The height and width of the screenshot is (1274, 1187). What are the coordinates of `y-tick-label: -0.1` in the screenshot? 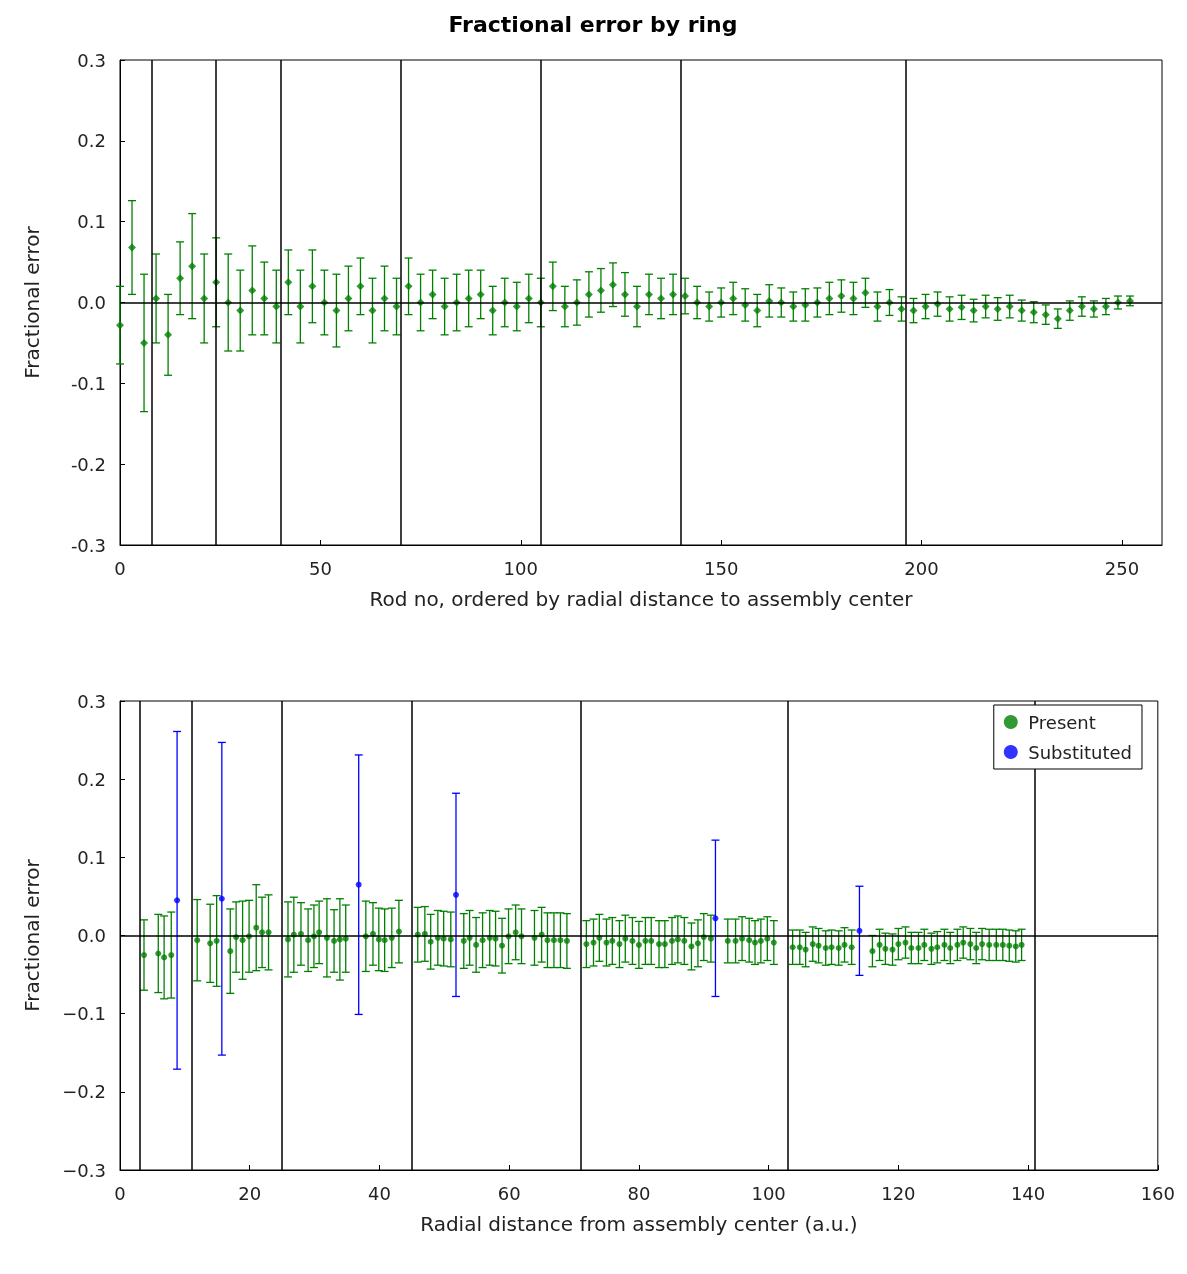 It's located at (88, 383).